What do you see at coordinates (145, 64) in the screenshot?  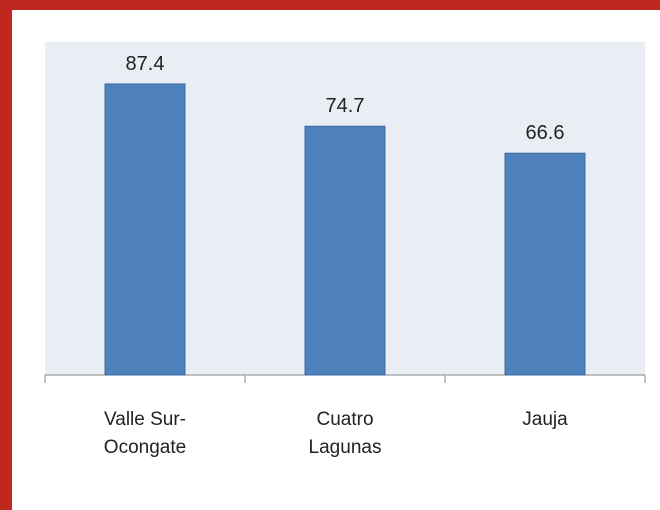 I see `value-label: 87.4` at bounding box center [145, 64].